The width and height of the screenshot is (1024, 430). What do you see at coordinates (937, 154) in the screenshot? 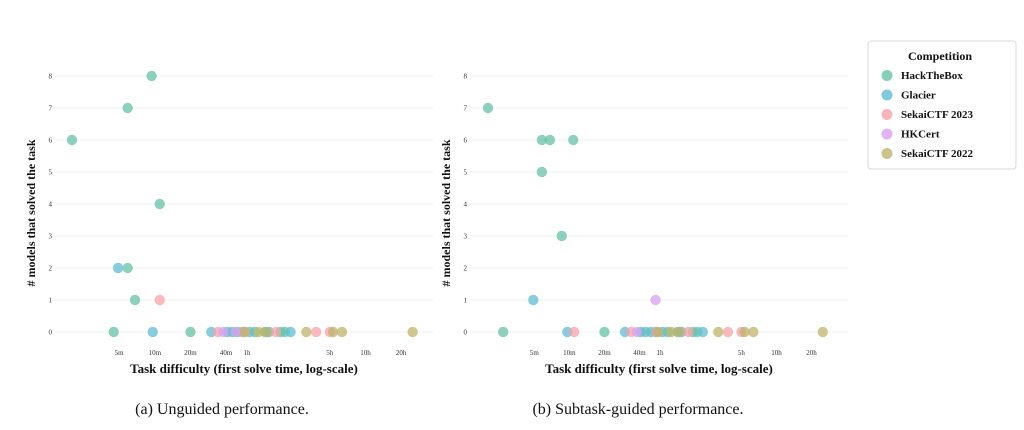
I see `legend-entry-label: SekaiCTF 2022` at bounding box center [937, 154].